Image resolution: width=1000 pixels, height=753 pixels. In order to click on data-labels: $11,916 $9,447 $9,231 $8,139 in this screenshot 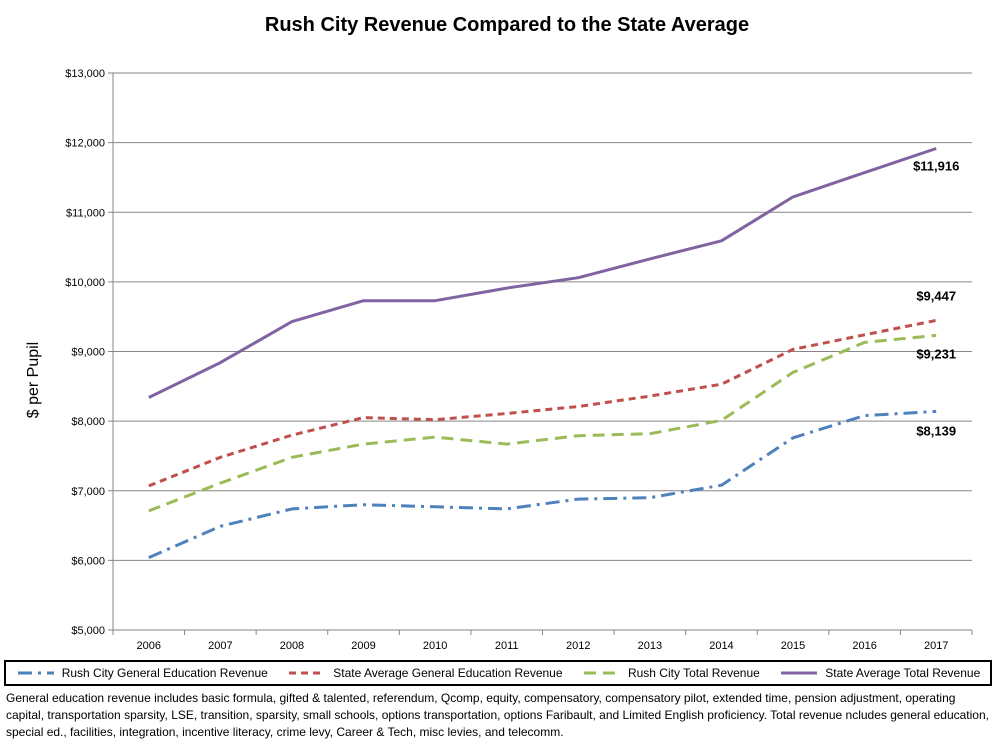, I will do `click(936, 298)`.